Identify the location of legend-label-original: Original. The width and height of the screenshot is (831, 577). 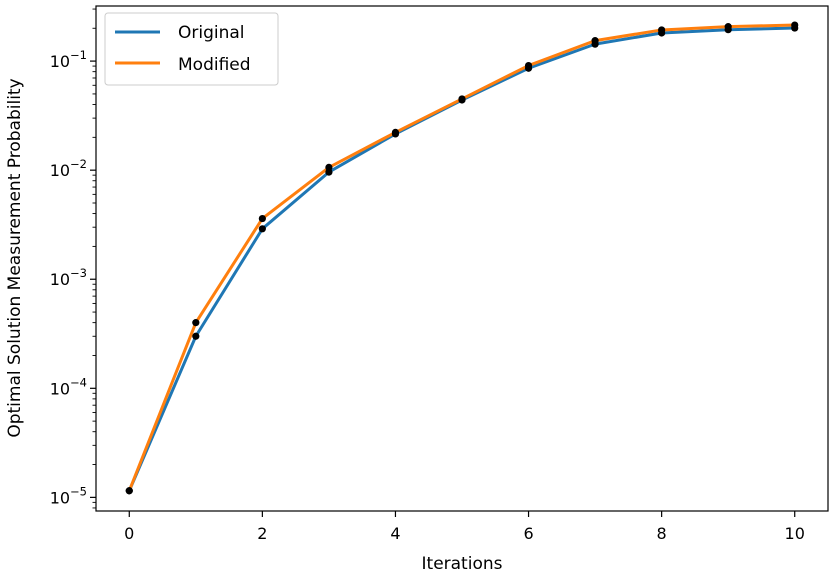
(211, 33).